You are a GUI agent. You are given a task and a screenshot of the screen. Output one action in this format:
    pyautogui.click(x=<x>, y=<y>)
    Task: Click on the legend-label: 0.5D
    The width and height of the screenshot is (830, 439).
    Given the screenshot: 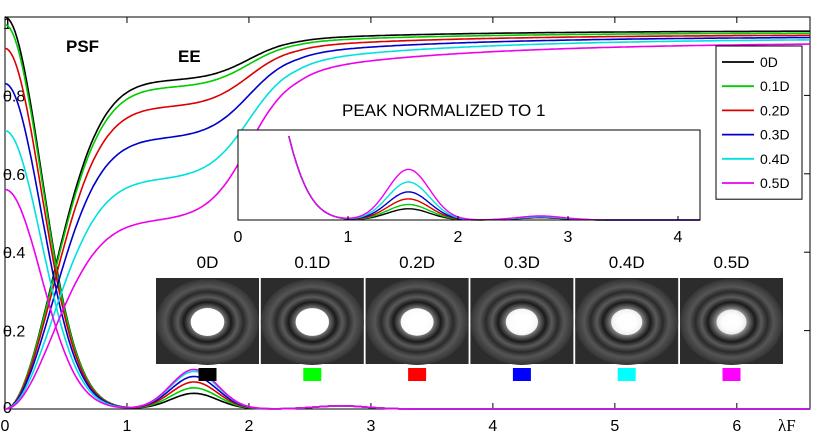 What is the action you would take?
    pyautogui.click(x=775, y=183)
    